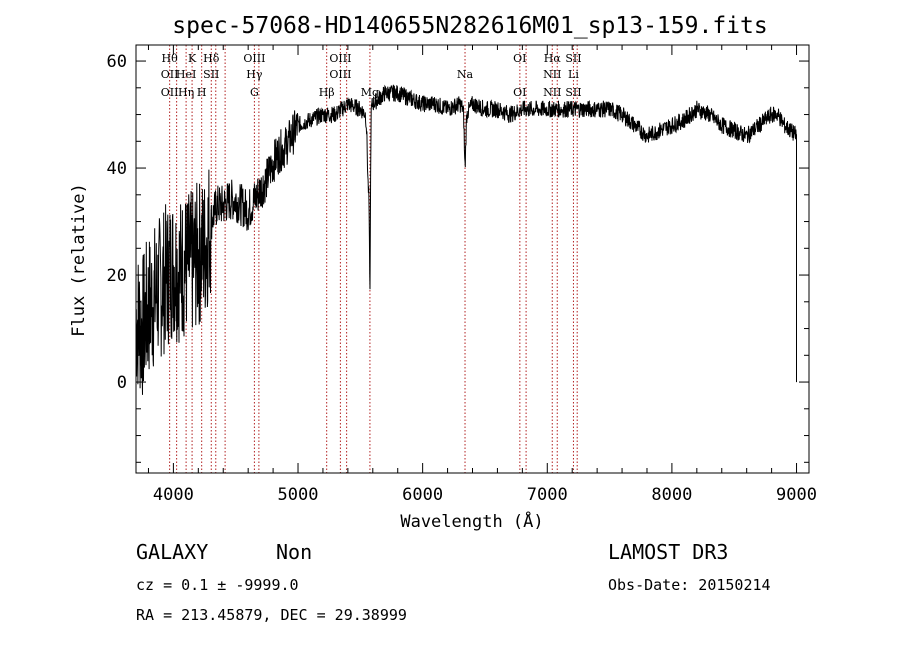 The height and width of the screenshot is (649, 900). I want to click on spectral-line-label: Hβ, so click(327, 92).